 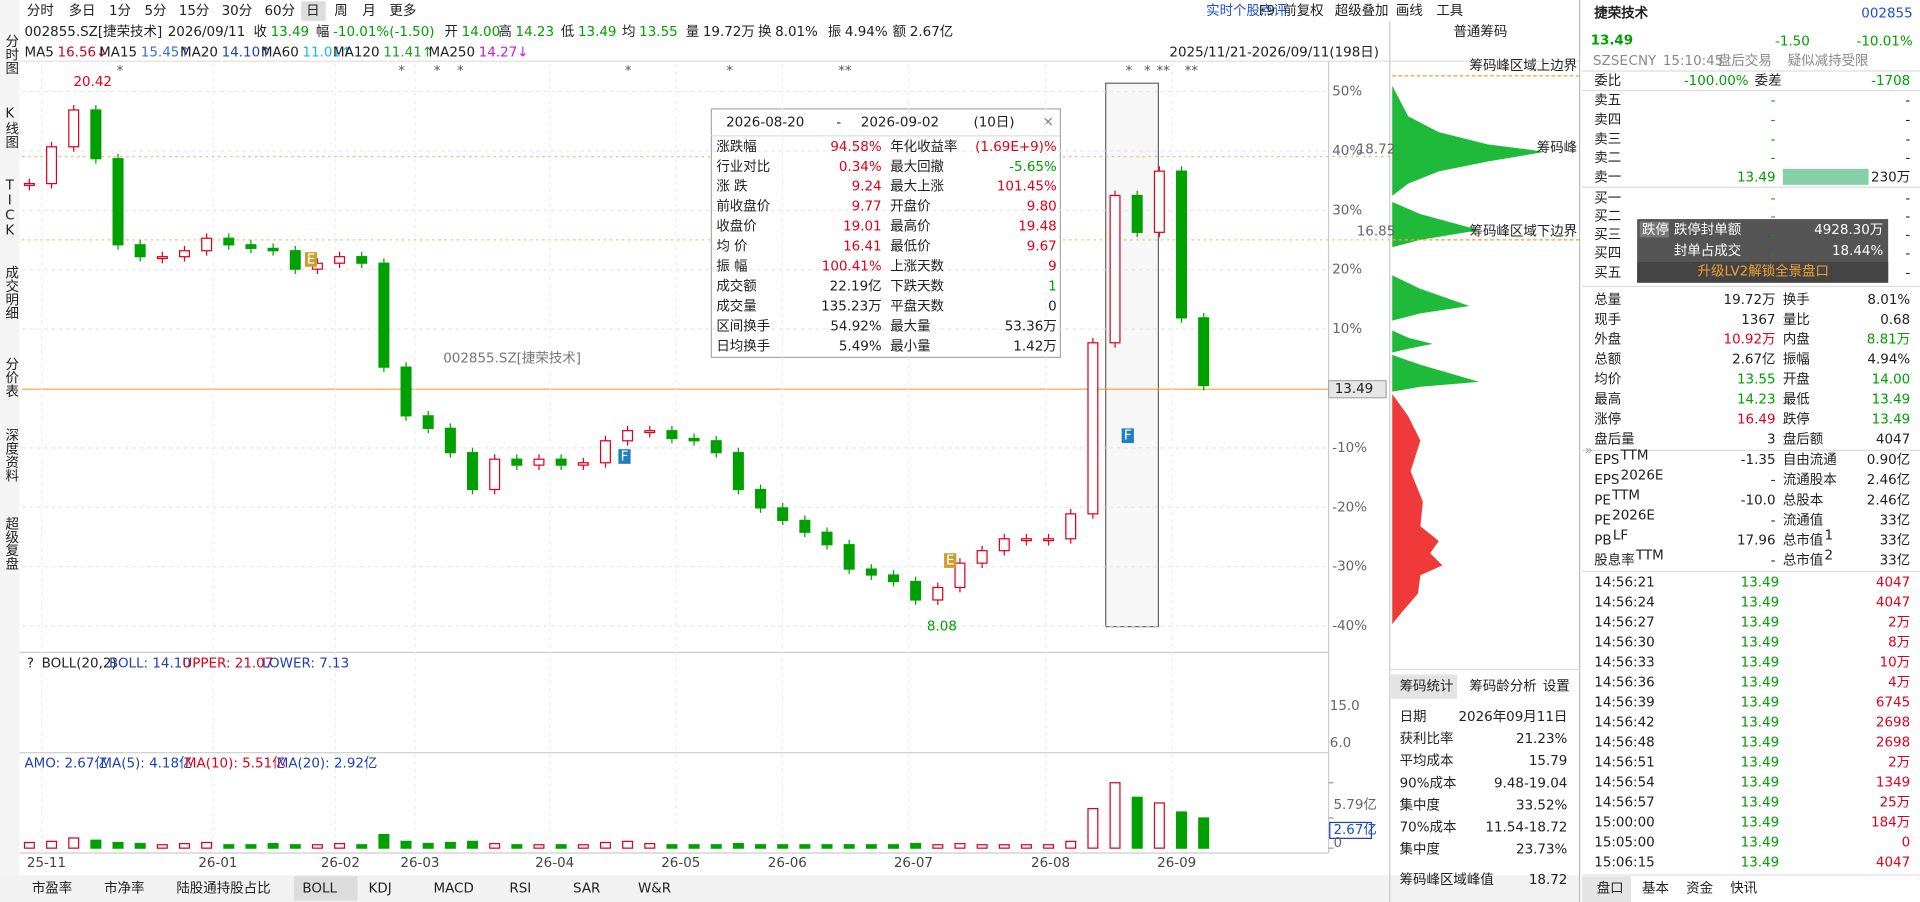 What do you see at coordinates (1449, 11) in the screenshot?
I see `tool-button: 工具` at bounding box center [1449, 11].